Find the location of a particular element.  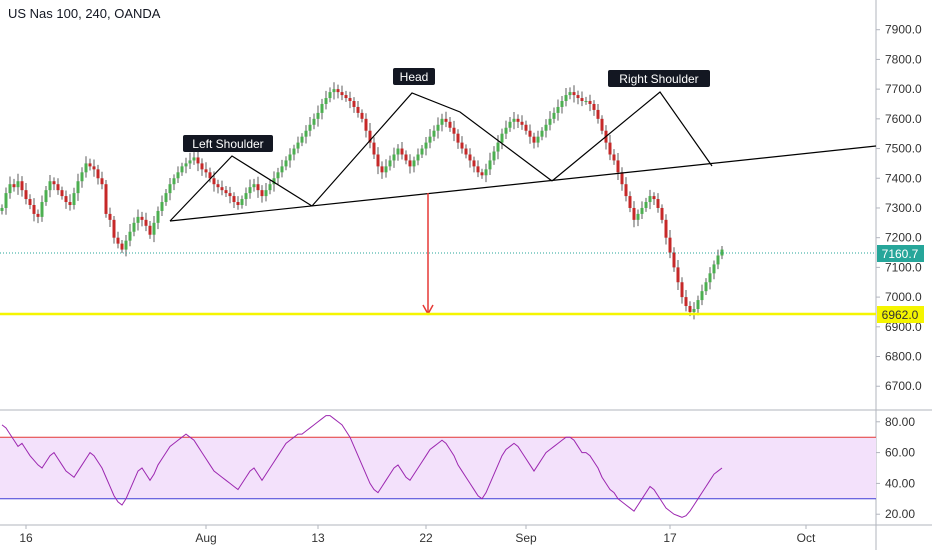

time-tick-label: 16 is located at coordinates (26, 538).